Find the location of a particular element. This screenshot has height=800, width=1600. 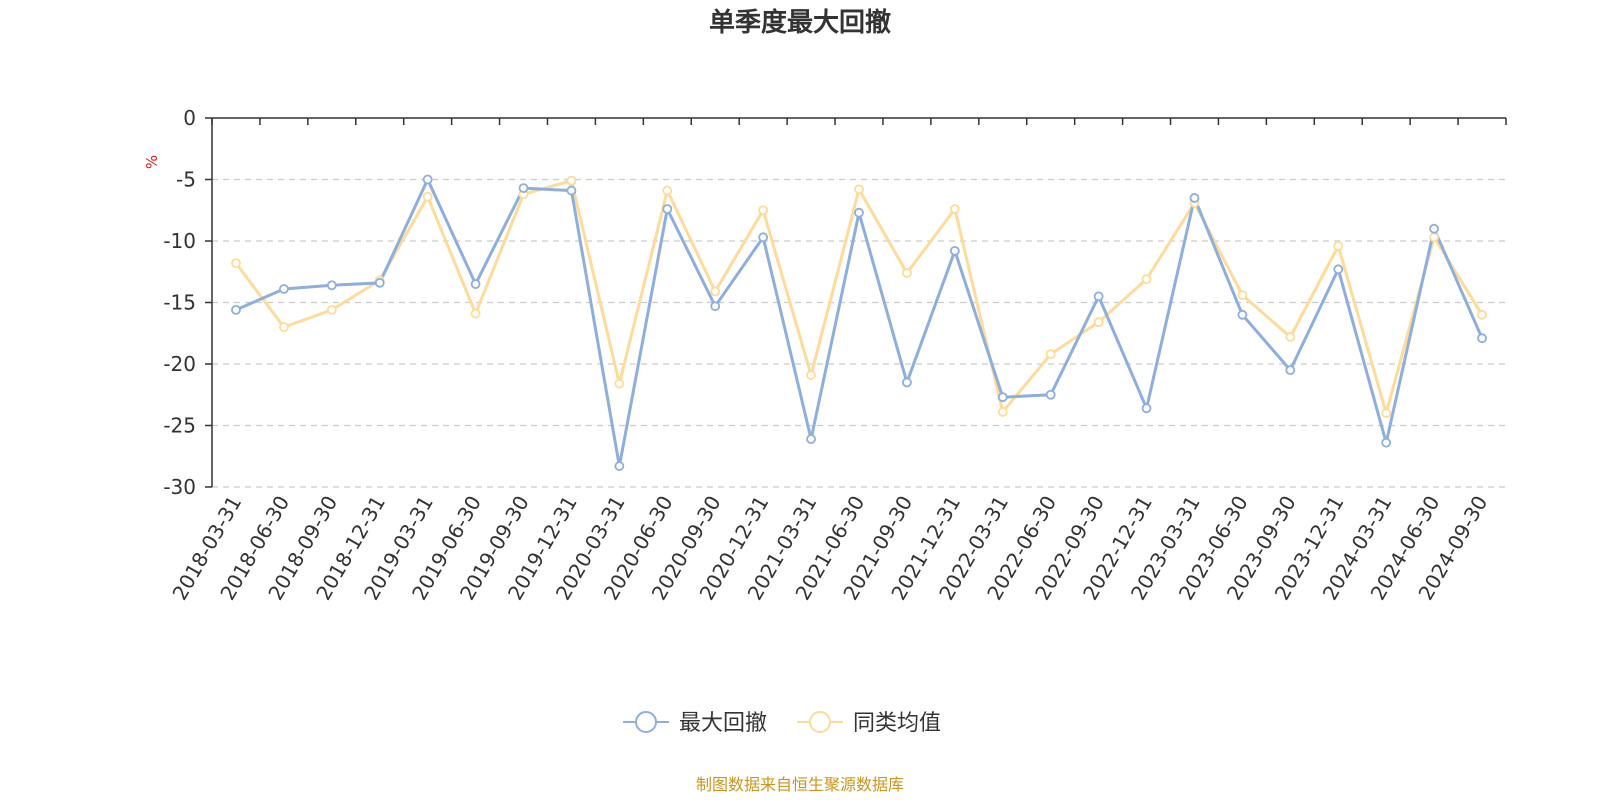

legend-label: 同类均值 is located at coordinates (897, 723).